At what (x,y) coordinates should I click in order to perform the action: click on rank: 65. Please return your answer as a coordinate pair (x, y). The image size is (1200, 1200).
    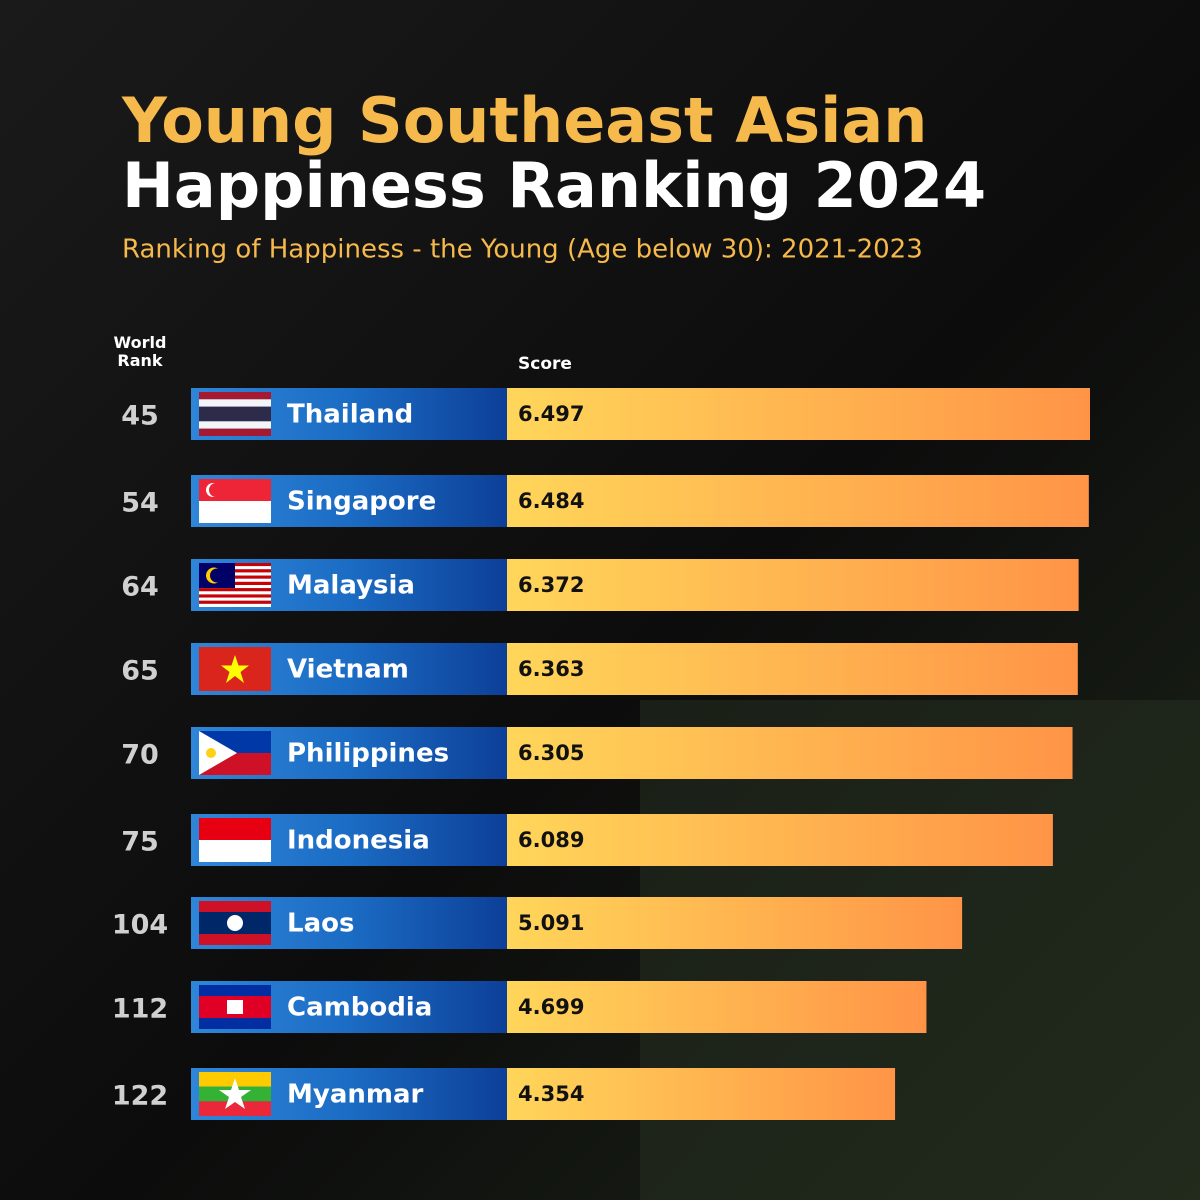
    Looking at the image, I should click on (140, 671).